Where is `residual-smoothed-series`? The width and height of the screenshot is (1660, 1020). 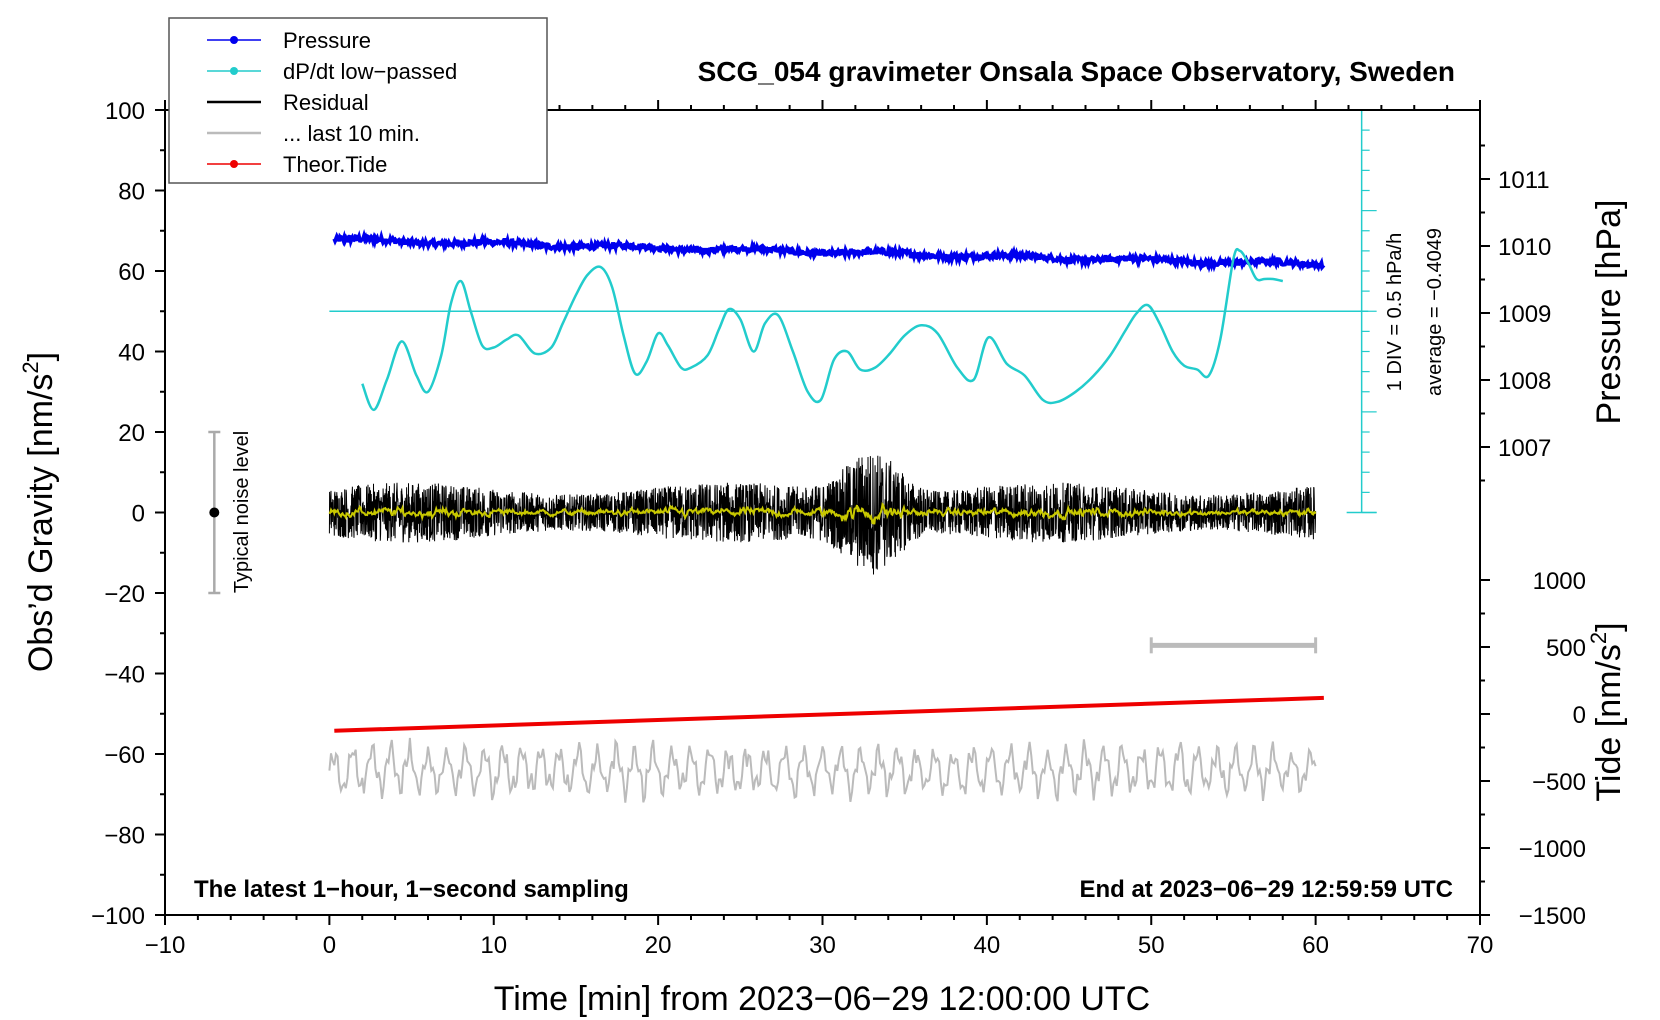
residual-smoothed-series is located at coordinates (822, 513).